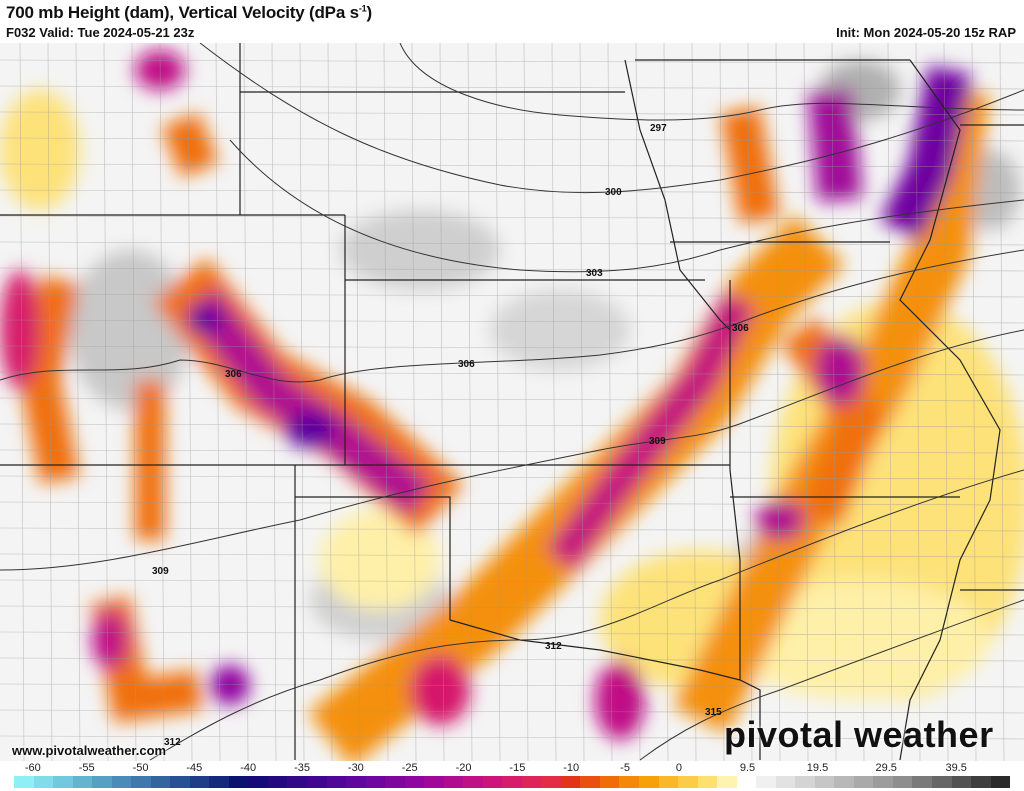  What do you see at coordinates (302, 768) in the screenshot?
I see `colorbar-label: -35` at bounding box center [302, 768].